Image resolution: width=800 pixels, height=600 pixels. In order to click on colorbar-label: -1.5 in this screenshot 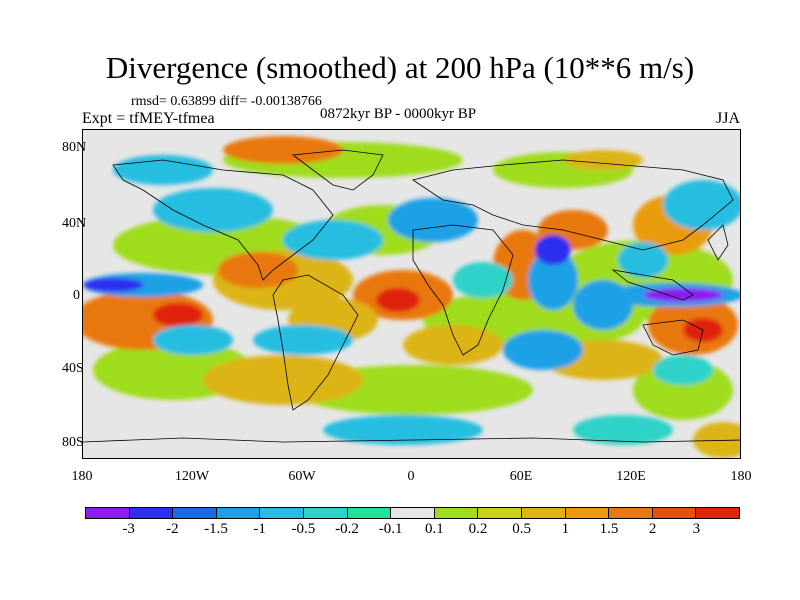, I will do `click(216, 529)`.